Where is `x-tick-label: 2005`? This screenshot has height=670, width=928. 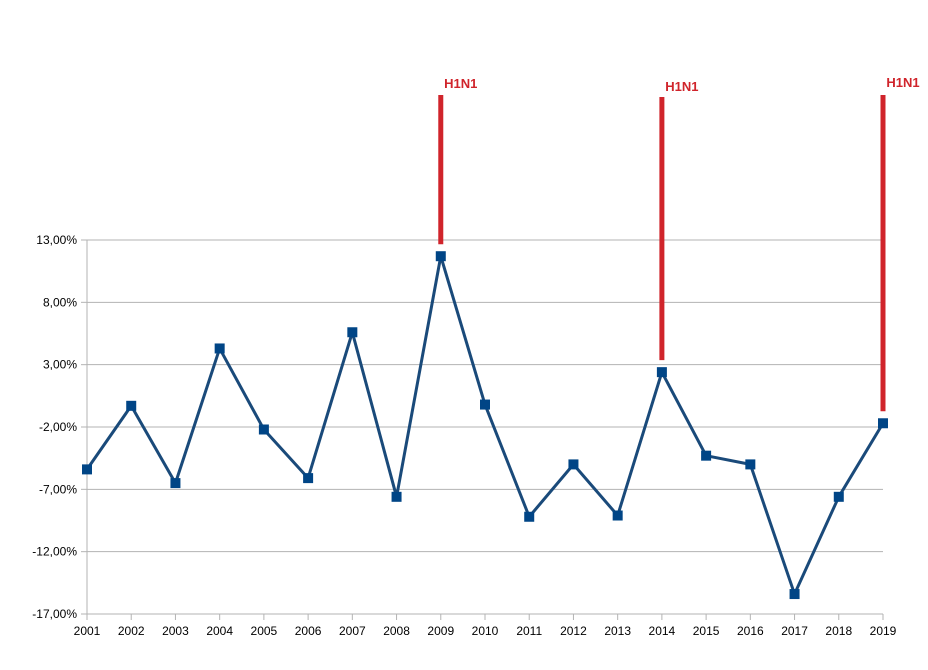 x-tick-label: 2005 is located at coordinates (264, 631).